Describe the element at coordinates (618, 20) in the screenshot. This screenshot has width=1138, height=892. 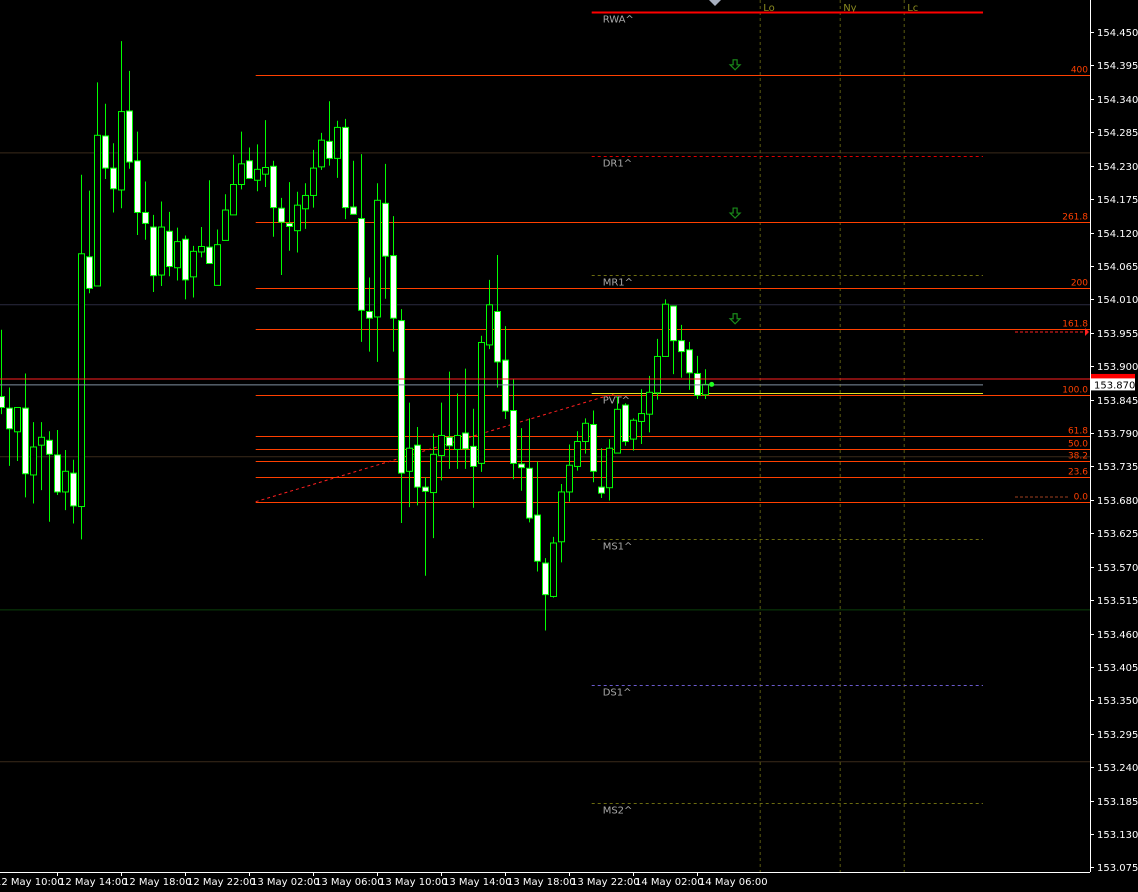
I see `pivot-label: RWA^` at that location.